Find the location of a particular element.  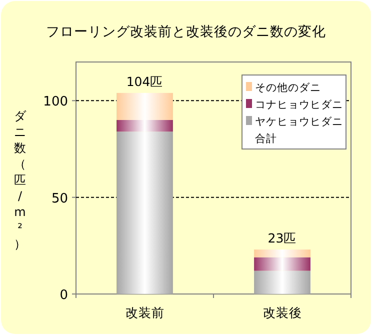

legend-label: コナヒョウヒダニ is located at coordinates (299, 105).